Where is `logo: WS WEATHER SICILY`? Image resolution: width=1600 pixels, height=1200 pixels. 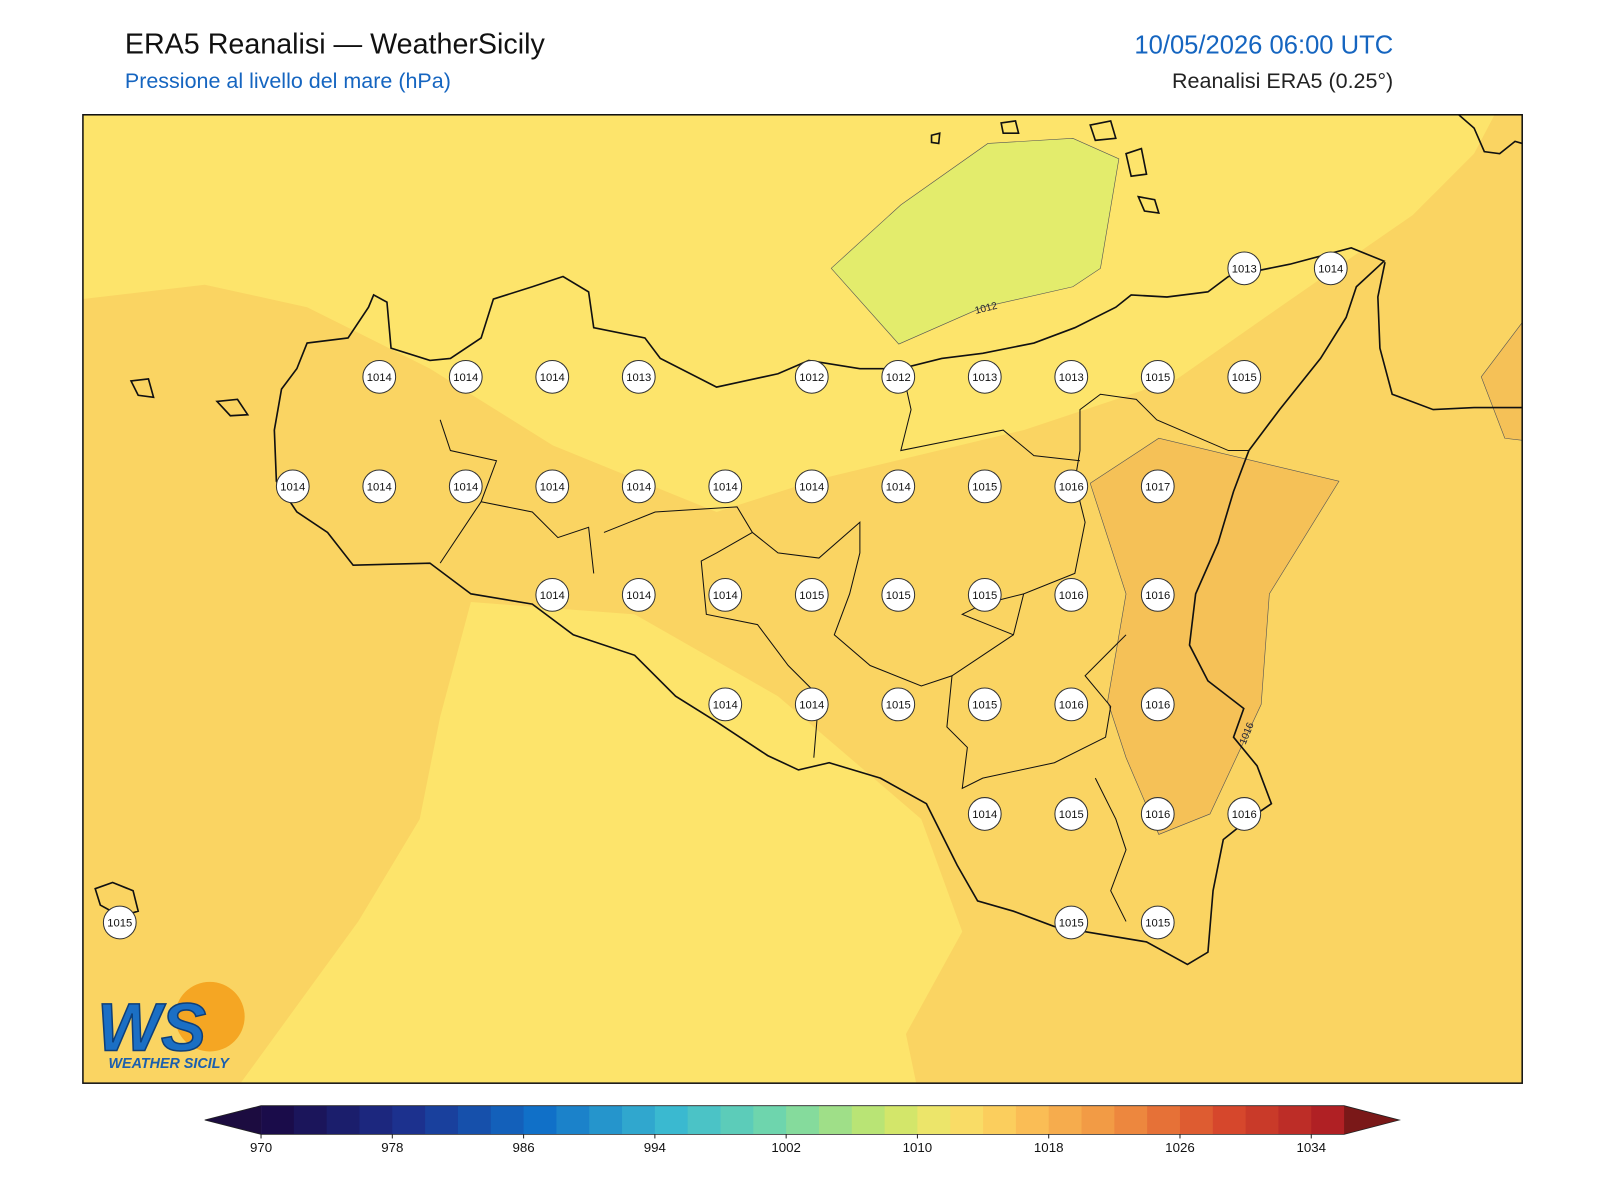 logo: WS WEATHER SICILY is located at coordinates (170, 1026).